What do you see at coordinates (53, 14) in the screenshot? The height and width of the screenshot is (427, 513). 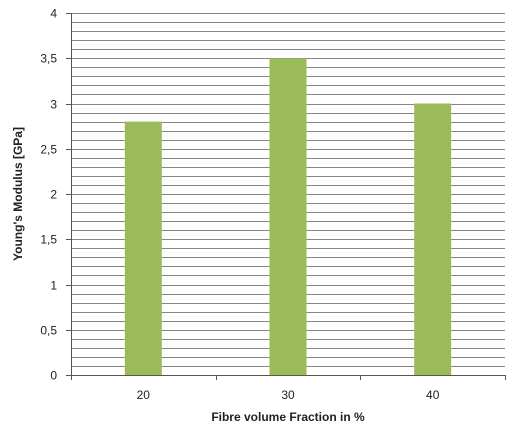 I see `y-tick-label: 4` at bounding box center [53, 14].